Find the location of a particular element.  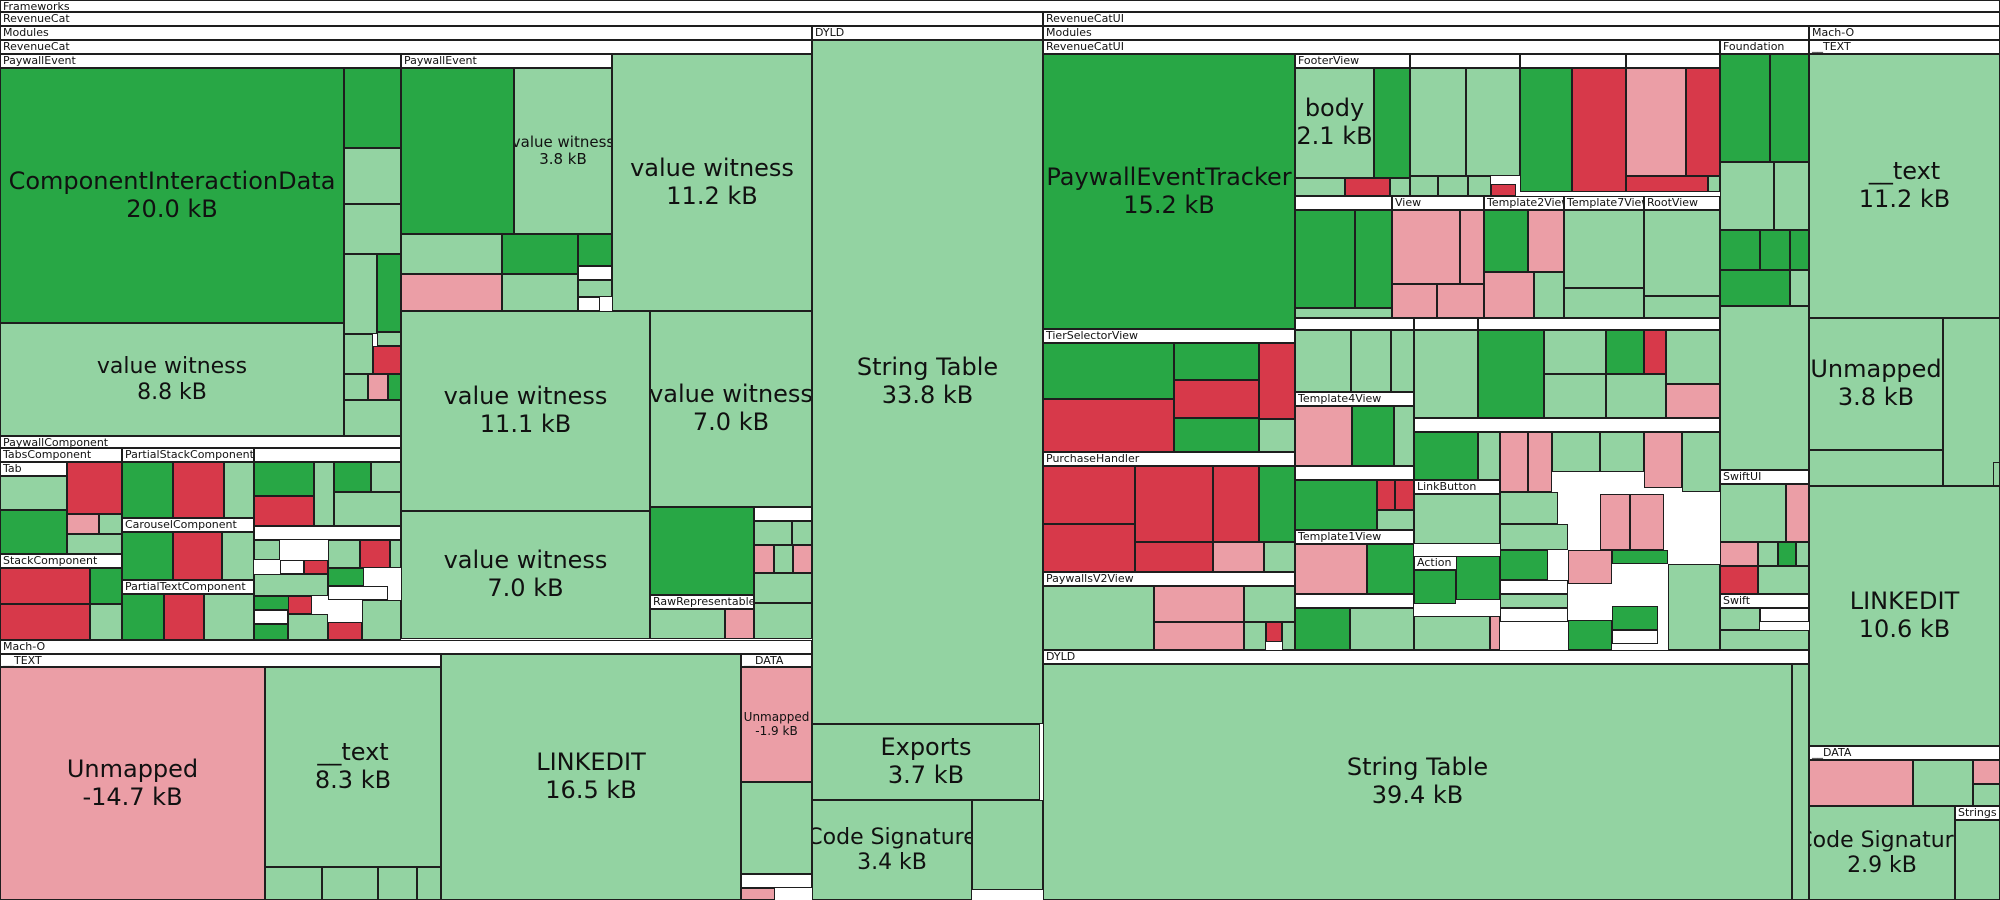

mach-o-ui-header: Mach-O is located at coordinates (1904, 33).